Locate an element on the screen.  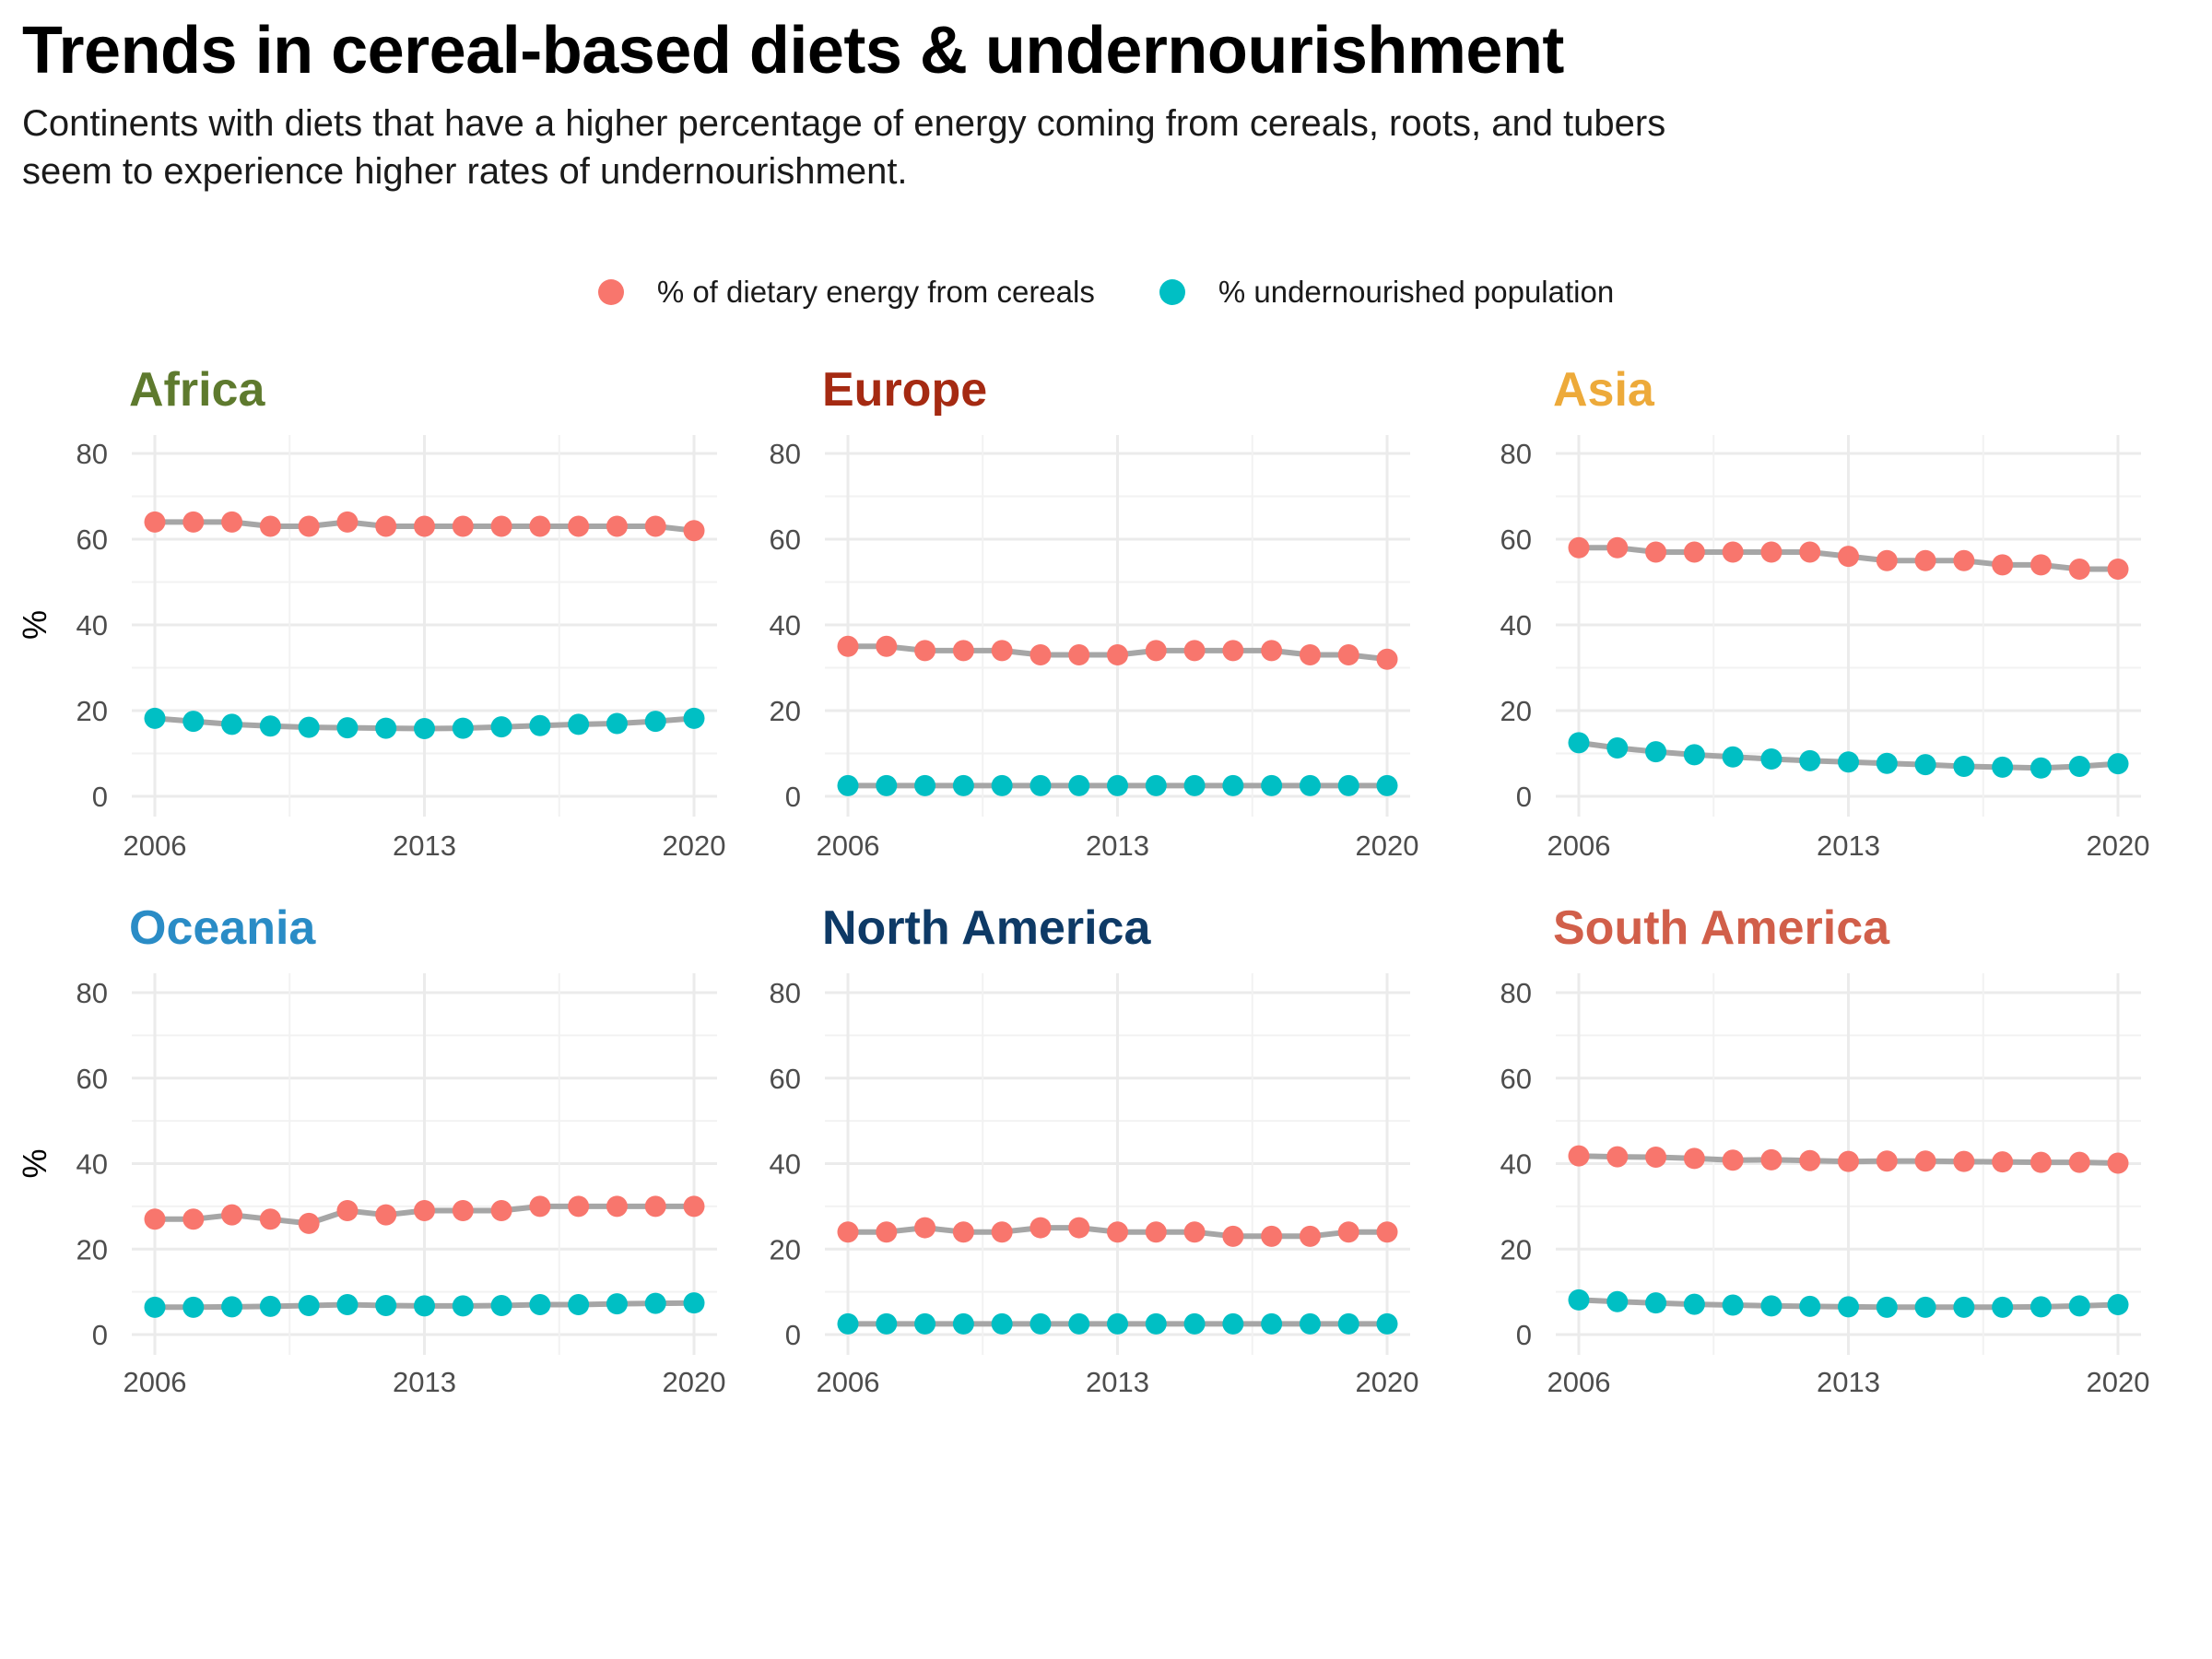
facet-panel-4: North America 0 20 40 60 80 2006 2013 2020 is located at coordinates (1094, 1149).